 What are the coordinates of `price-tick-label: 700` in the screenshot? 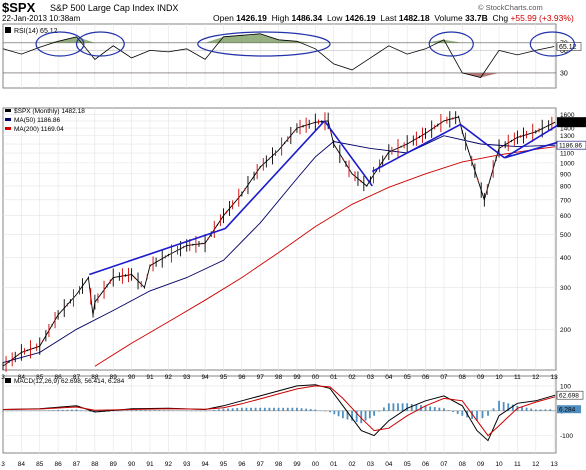 It's located at (565, 200).